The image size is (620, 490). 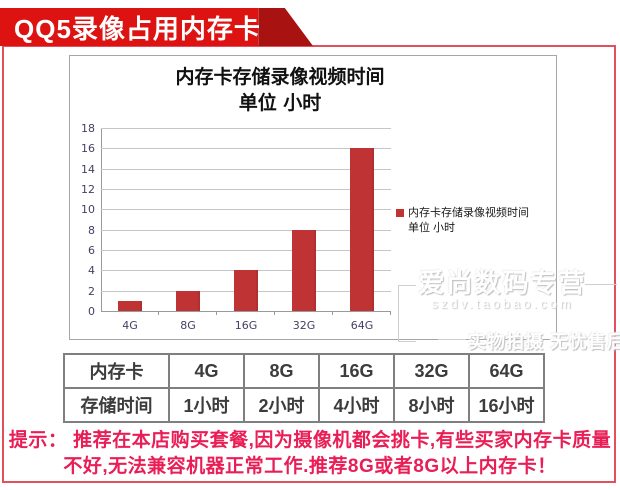 I want to click on y-axis-tick-label: 6, so click(x=91, y=250).